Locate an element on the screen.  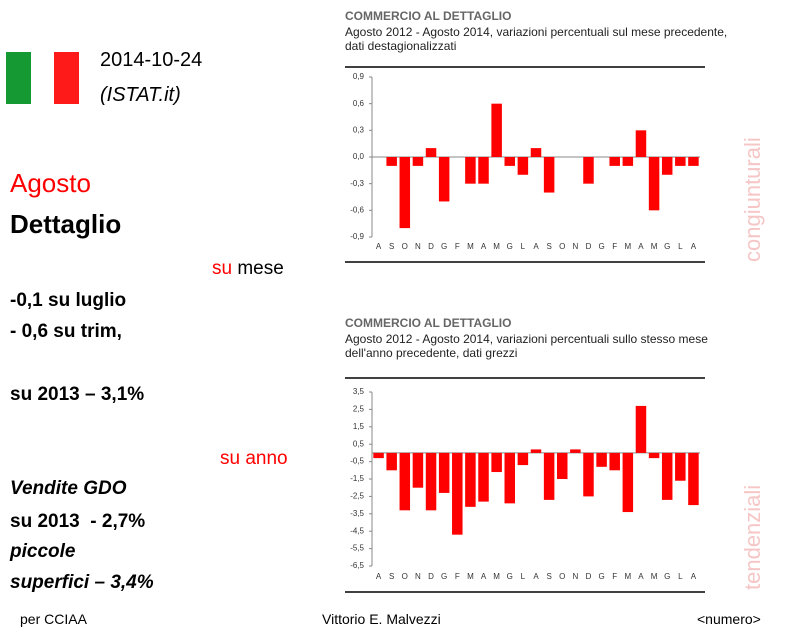
source: (ISTAT.it) is located at coordinates (140, 95).